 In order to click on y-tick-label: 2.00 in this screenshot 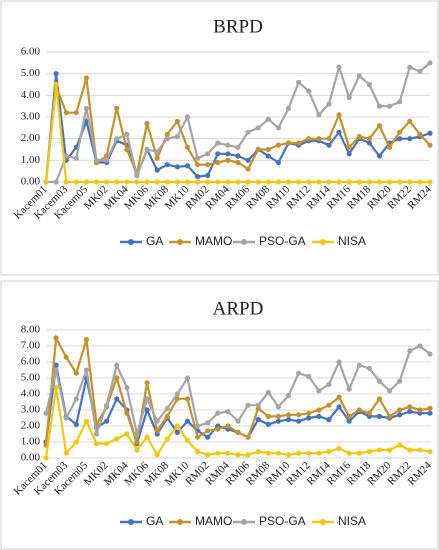, I will do `click(31, 138)`.